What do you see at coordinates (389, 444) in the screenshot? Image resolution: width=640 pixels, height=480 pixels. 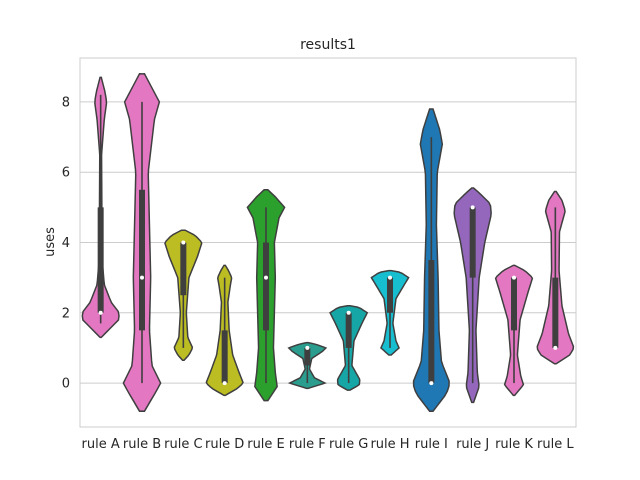 I see `x-tick-label: rule H` at bounding box center [389, 444].